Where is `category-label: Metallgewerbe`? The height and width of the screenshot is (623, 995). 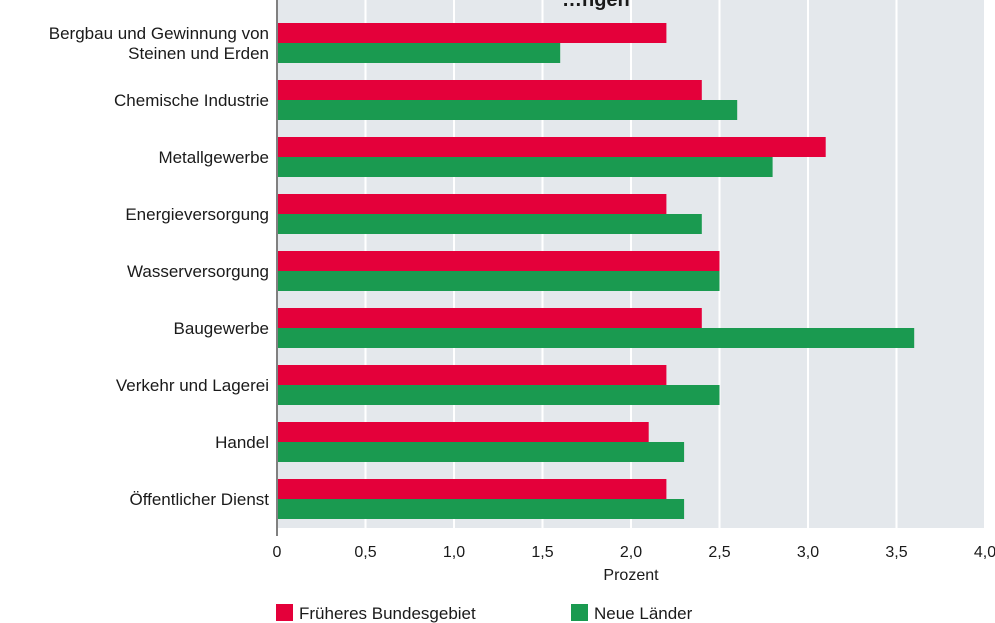 category-label: Metallgewerbe is located at coordinates (213, 157).